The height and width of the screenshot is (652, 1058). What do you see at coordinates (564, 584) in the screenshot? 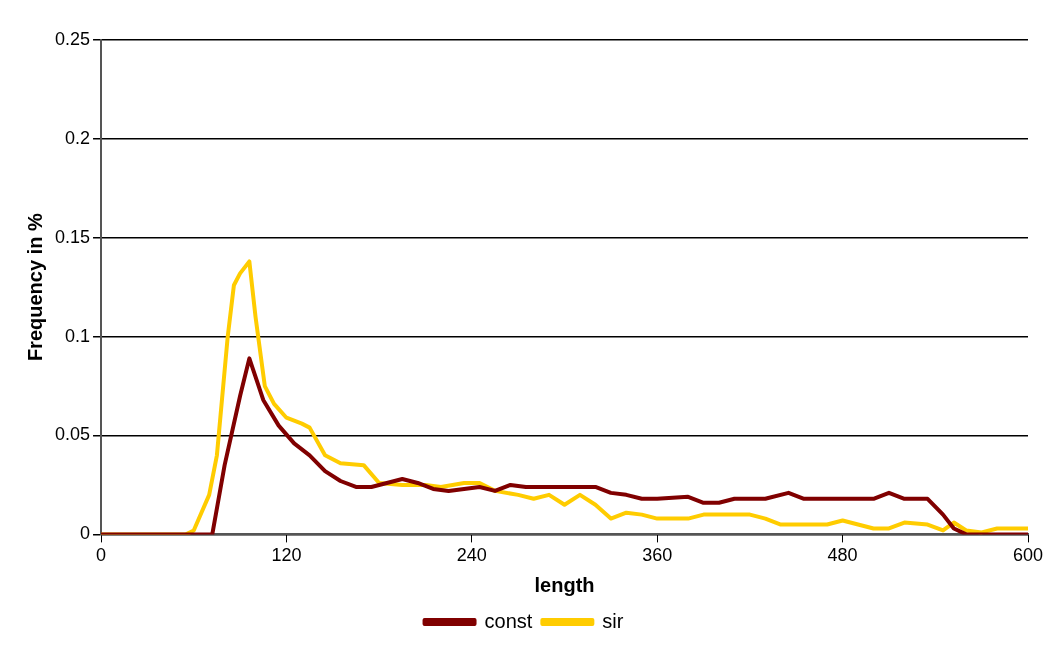
I see `x-axis-title: length` at bounding box center [564, 584].